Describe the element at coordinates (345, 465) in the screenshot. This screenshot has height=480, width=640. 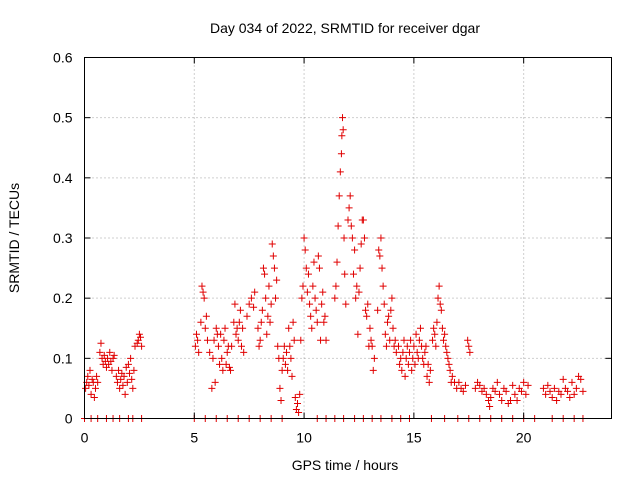
I see `x-axis-title: GPS time / hours` at that location.